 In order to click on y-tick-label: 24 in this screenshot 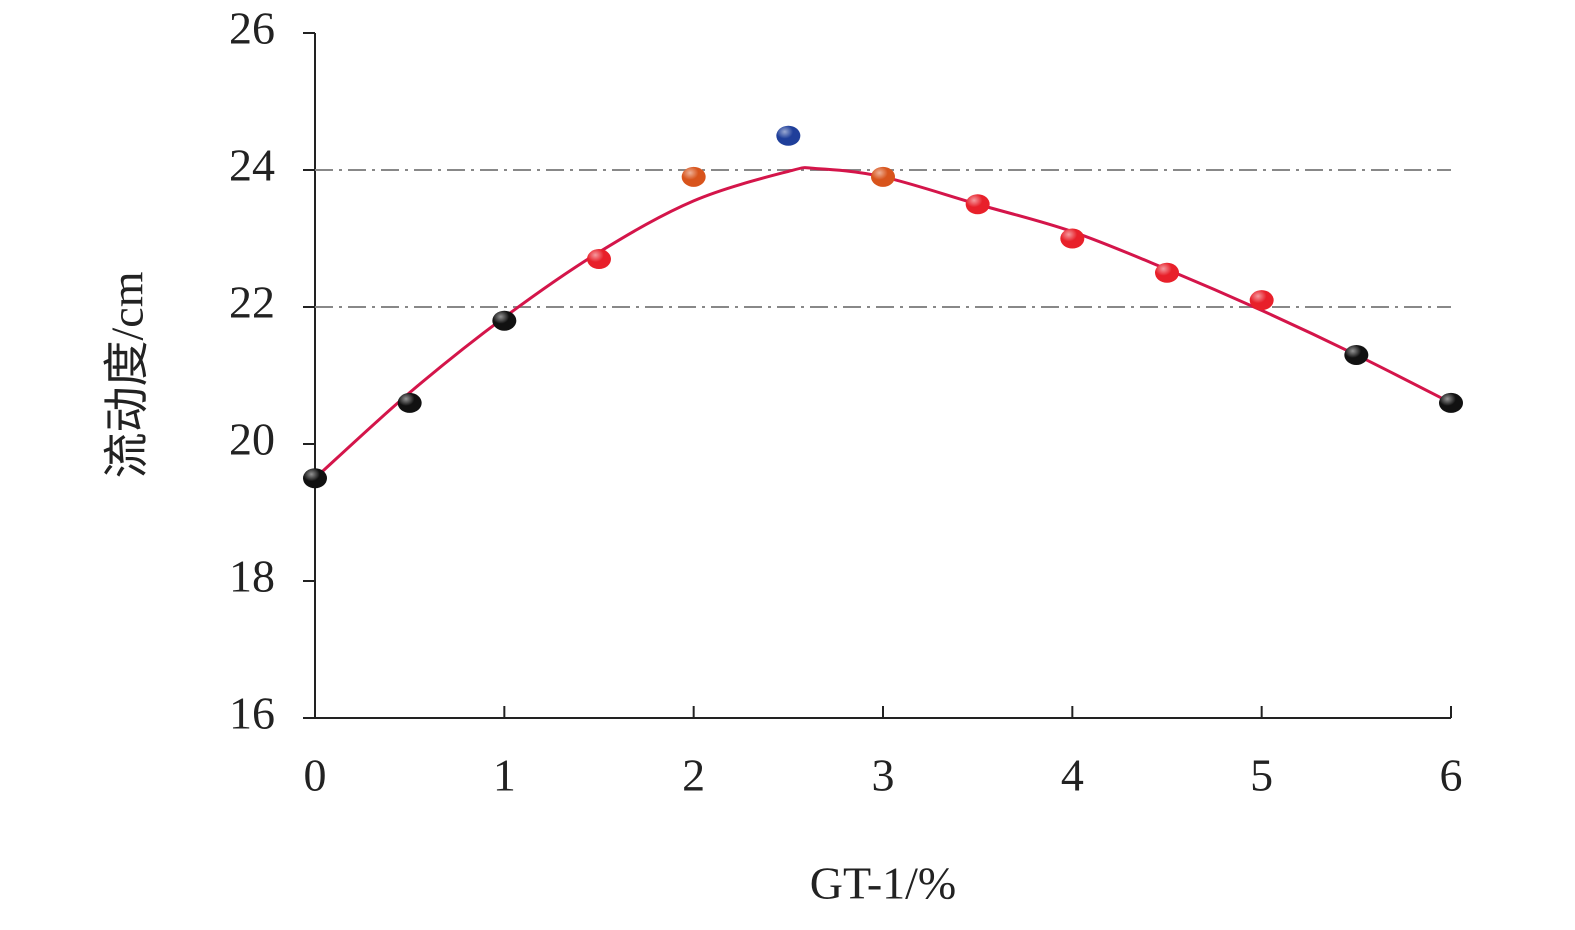, I will do `click(252, 165)`.